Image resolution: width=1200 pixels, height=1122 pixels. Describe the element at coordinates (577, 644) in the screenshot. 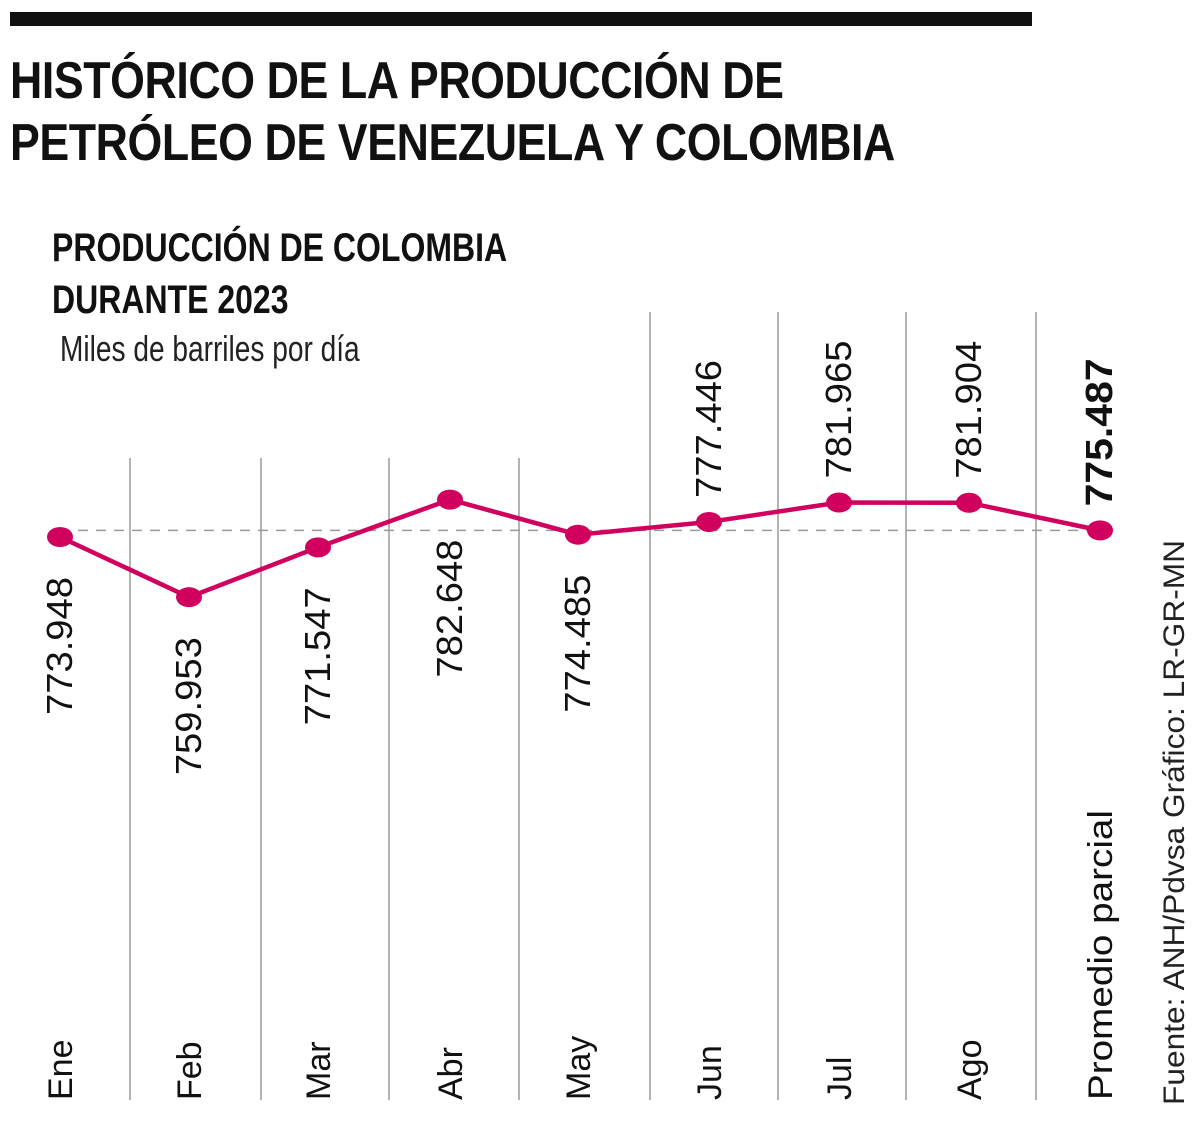

I see `data-label: 774.485` at that location.